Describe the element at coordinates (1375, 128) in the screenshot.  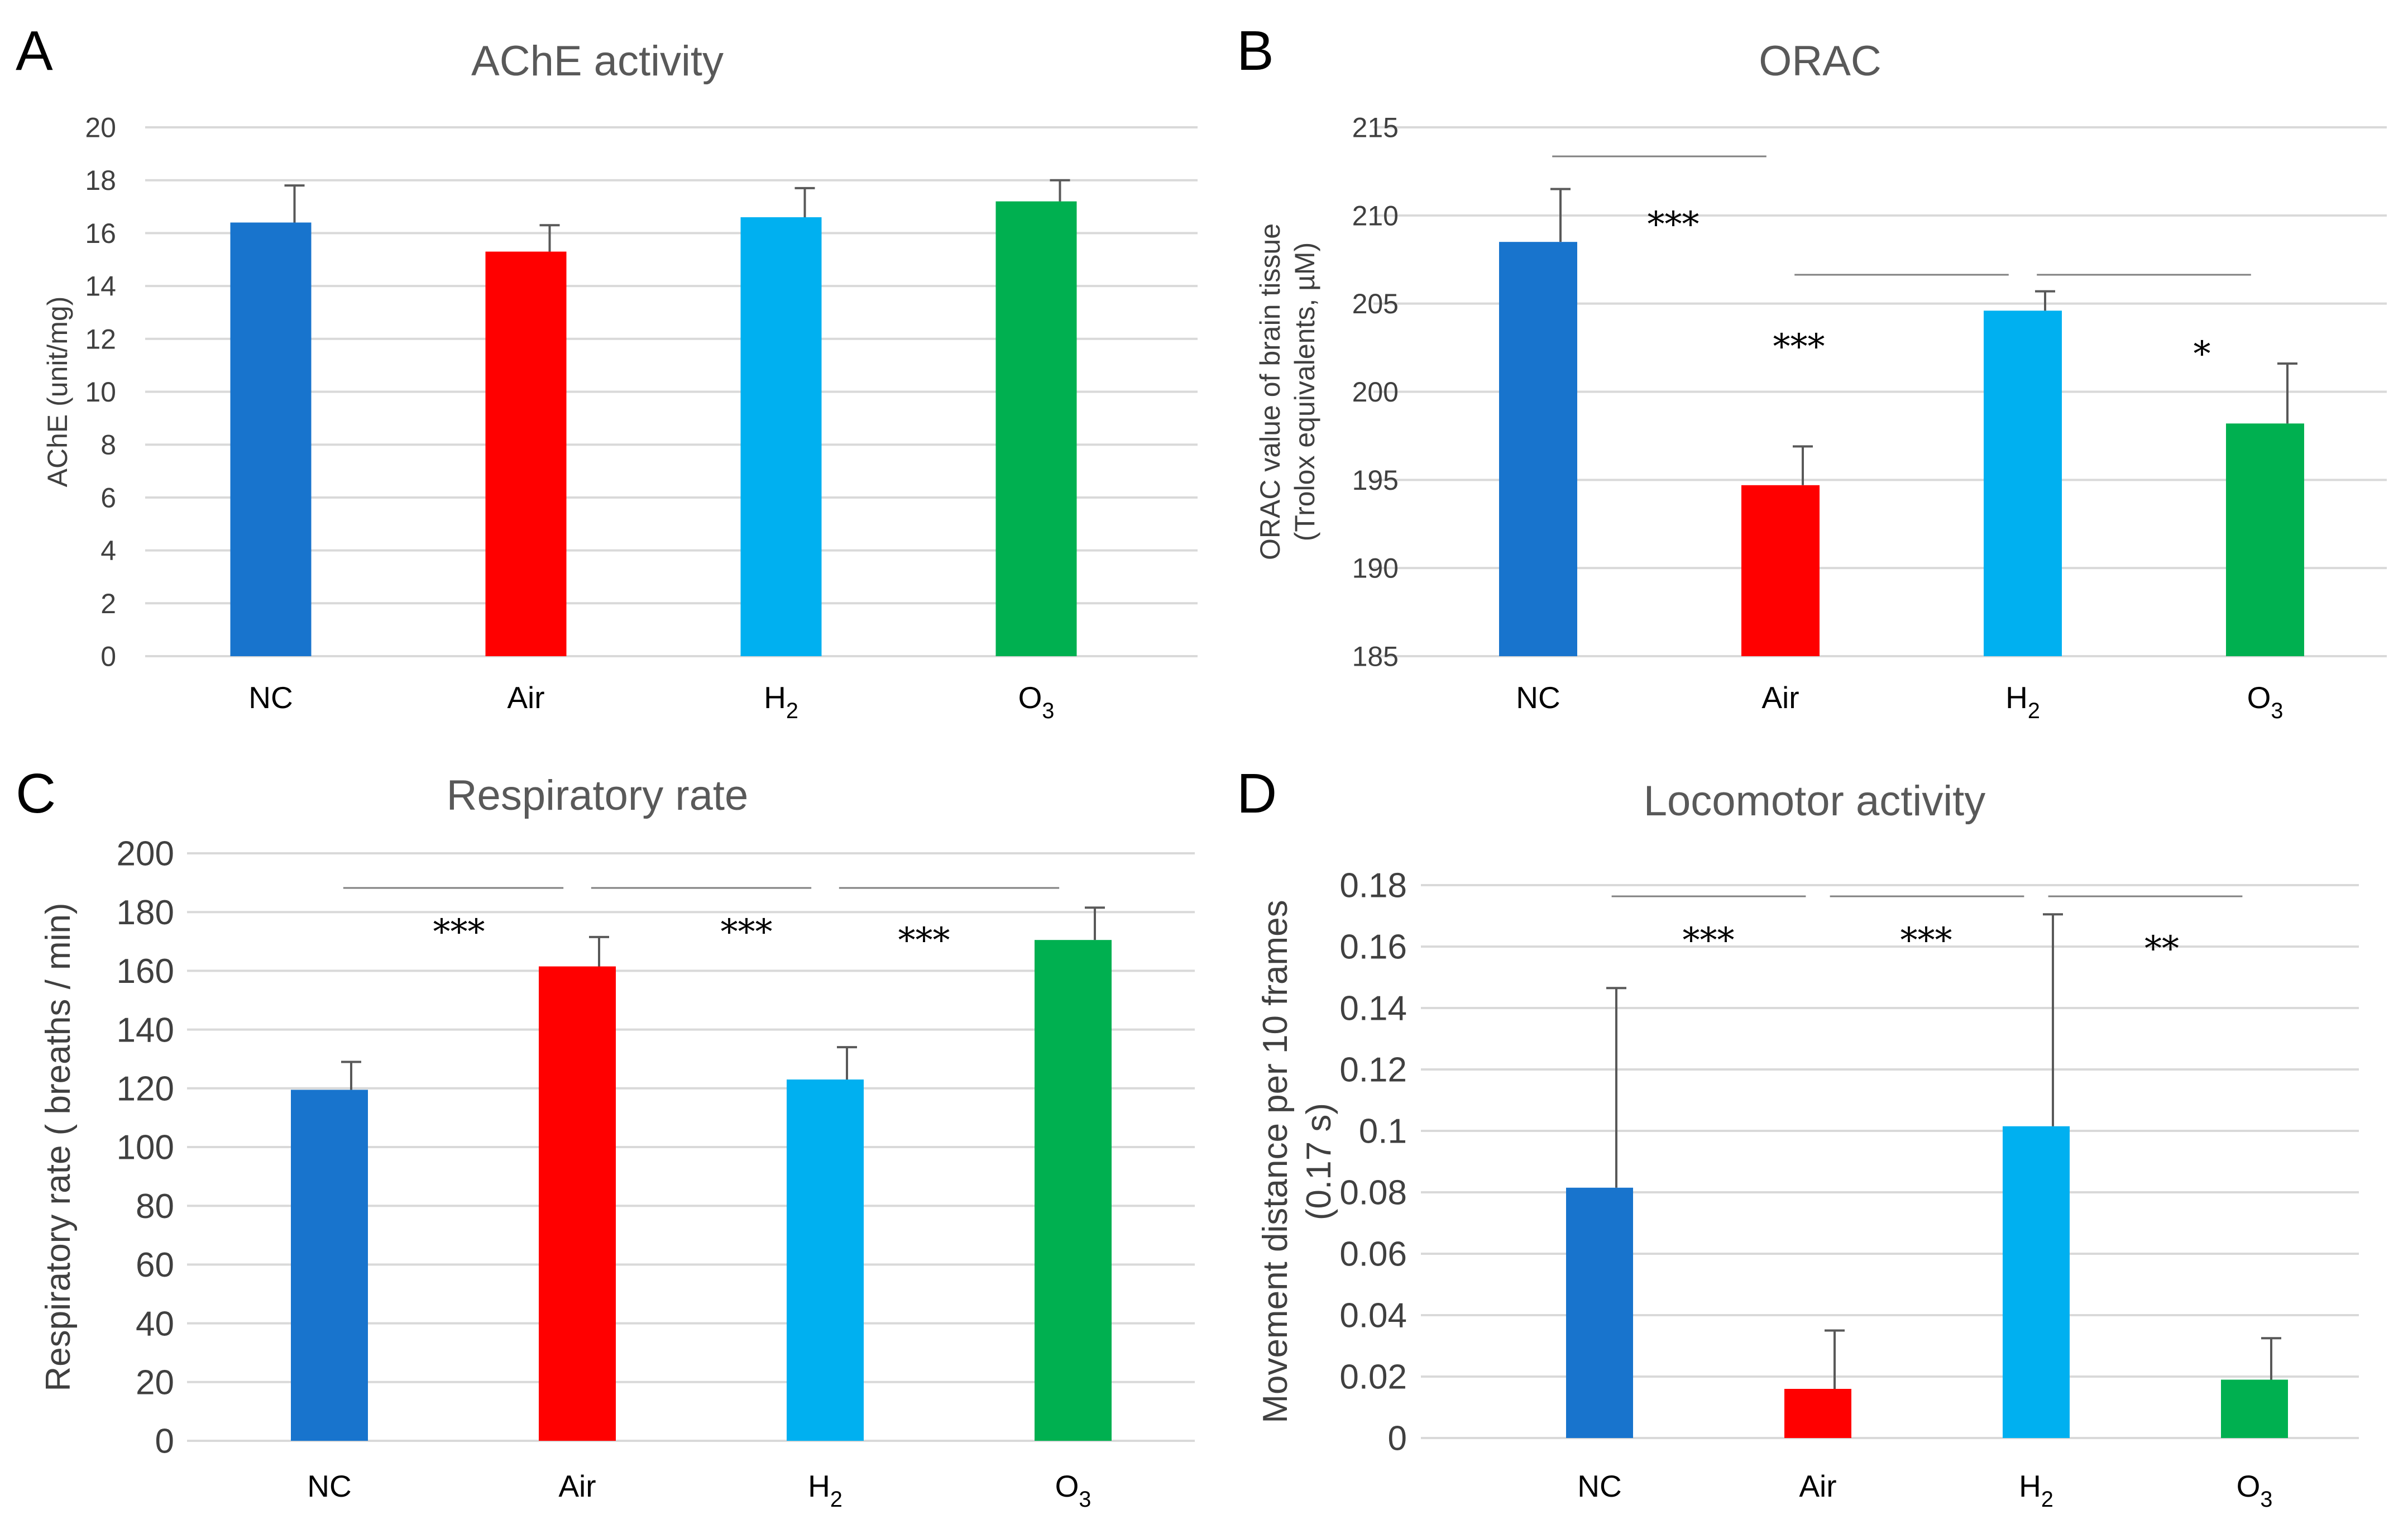
I see `y-tick-label: 215` at that location.